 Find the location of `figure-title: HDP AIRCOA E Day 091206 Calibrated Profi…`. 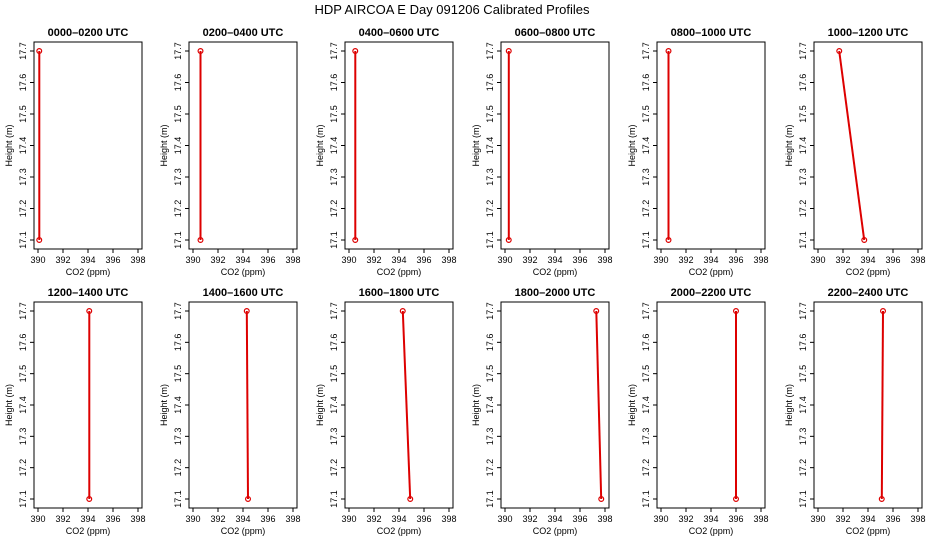

figure-title: HDP AIRCOA E Day 091206 Calibrated Profi… is located at coordinates (452, 9).